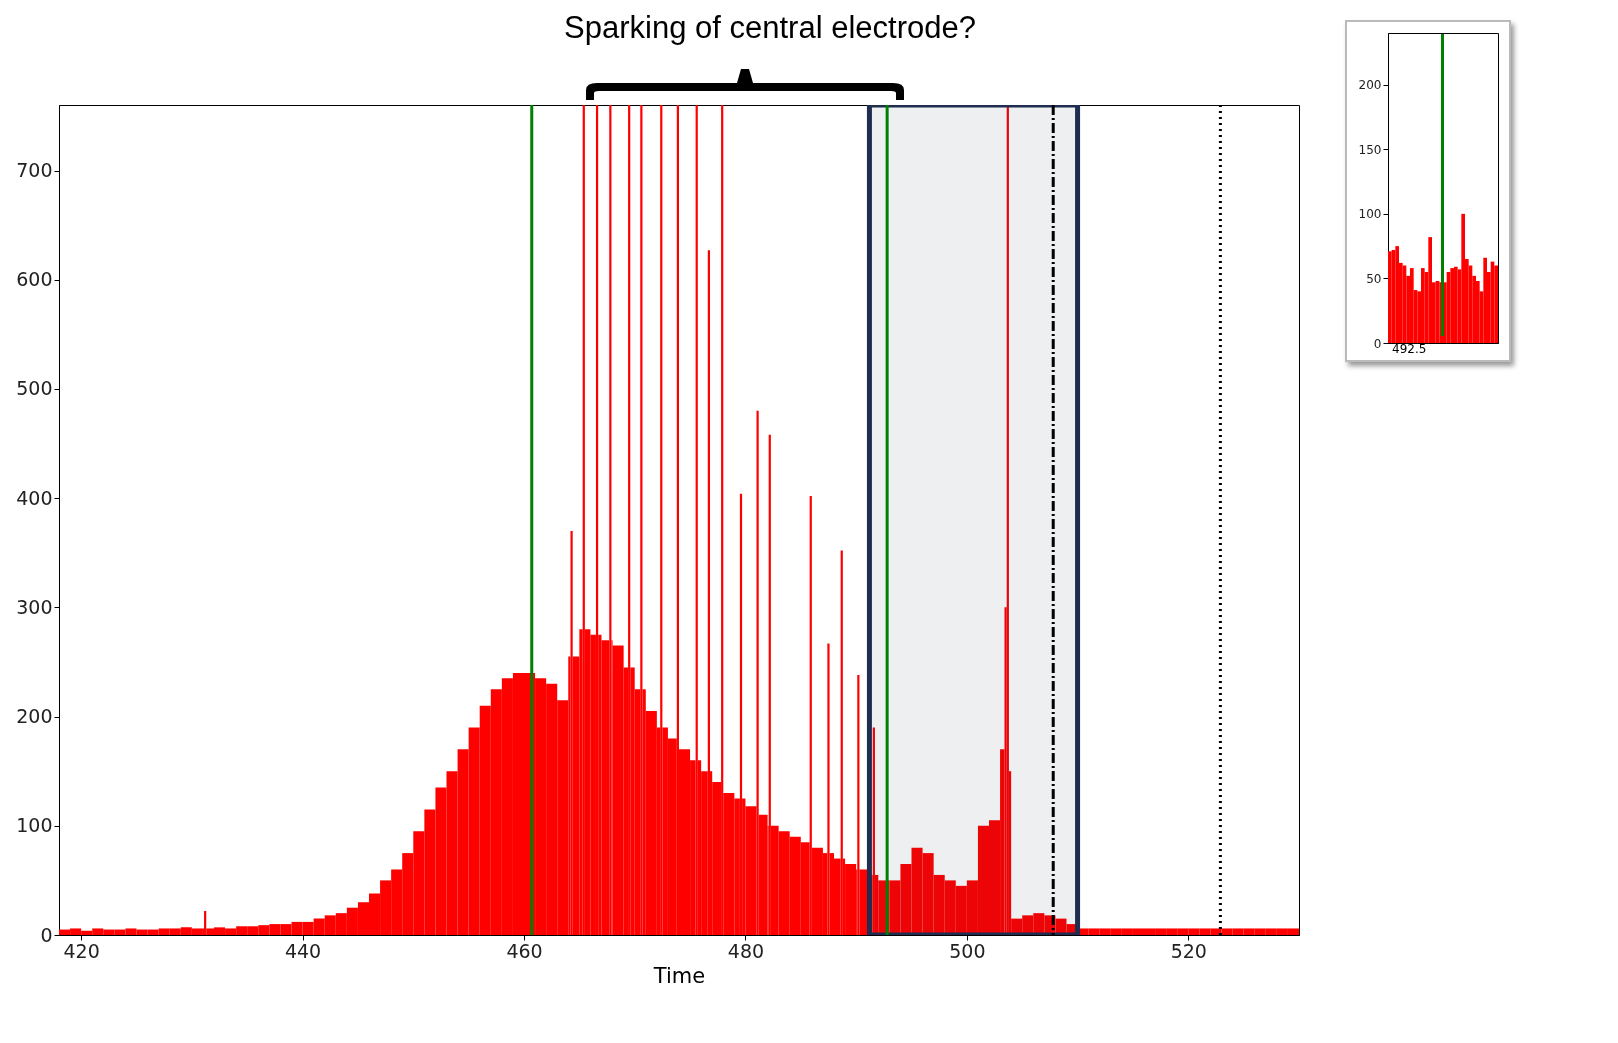 This screenshot has height=1043, width=1618. What do you see at coordinates (1374, 278) in the screenshot?
I see `y-tick-label: 50` at bounding box center [1374, 278].